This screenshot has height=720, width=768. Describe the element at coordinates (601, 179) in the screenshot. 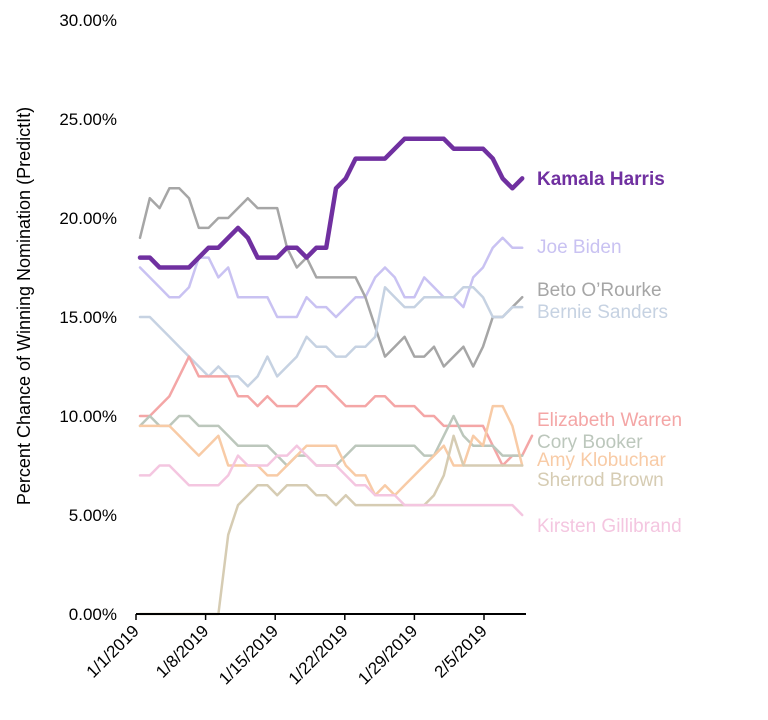

I see `legend-label-kamala-harris: Kamala Harris` at that location.